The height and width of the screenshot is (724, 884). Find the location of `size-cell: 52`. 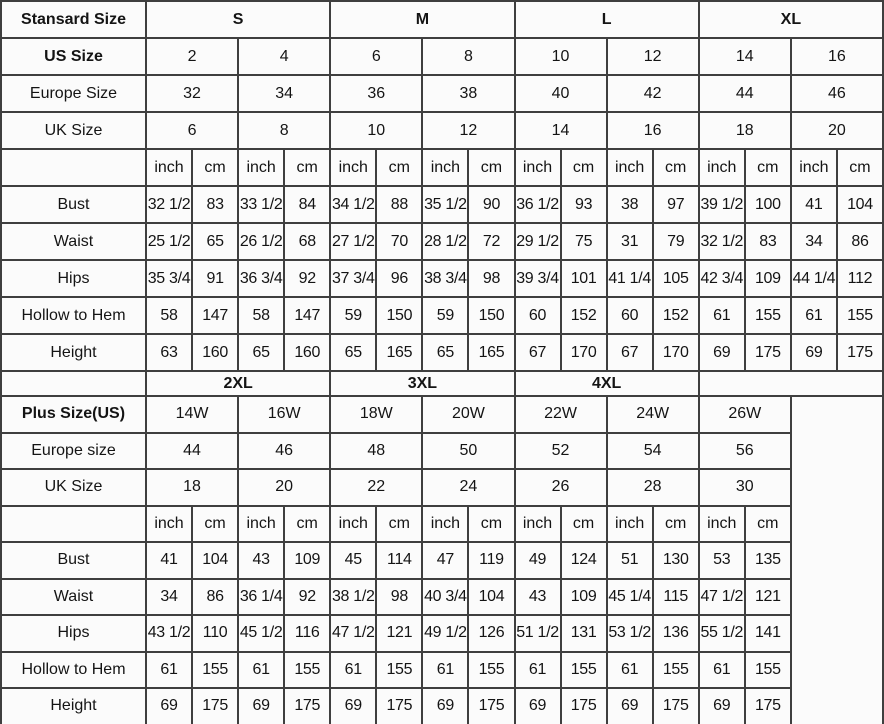

size-cell: 52 is located at coordinates (560, 450).